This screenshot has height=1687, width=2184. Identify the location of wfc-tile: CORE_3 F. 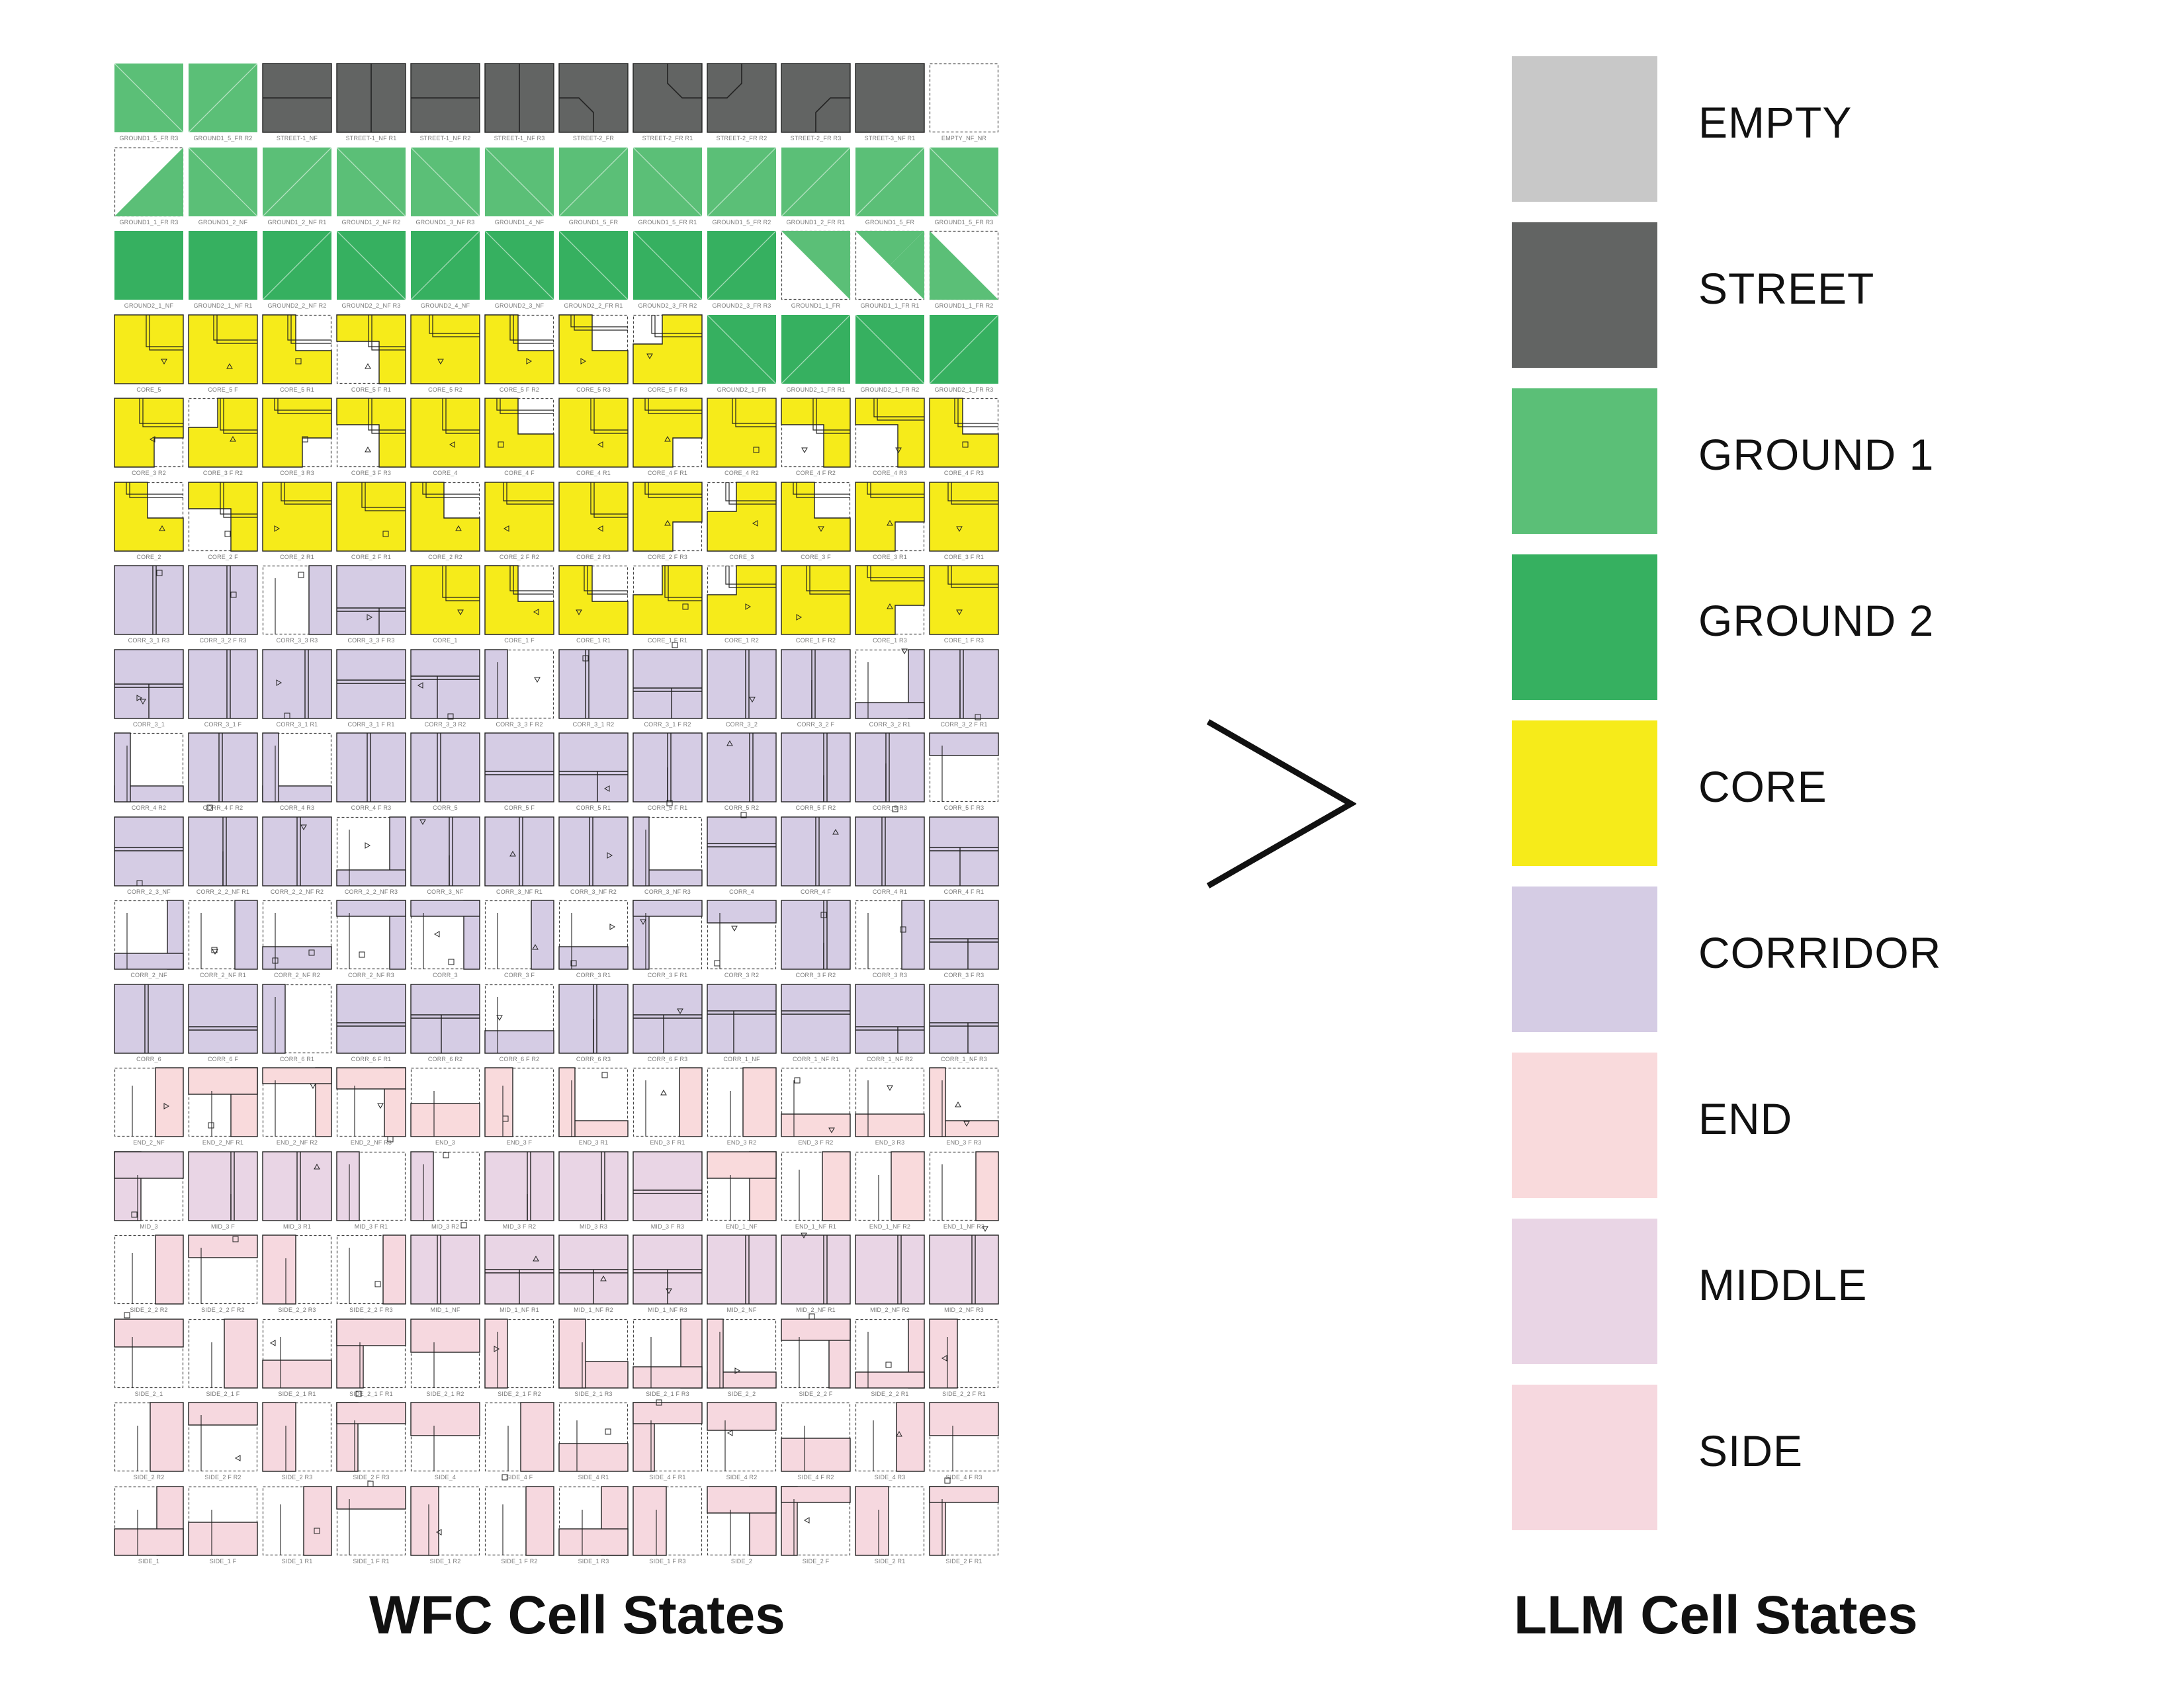
(816, 520).